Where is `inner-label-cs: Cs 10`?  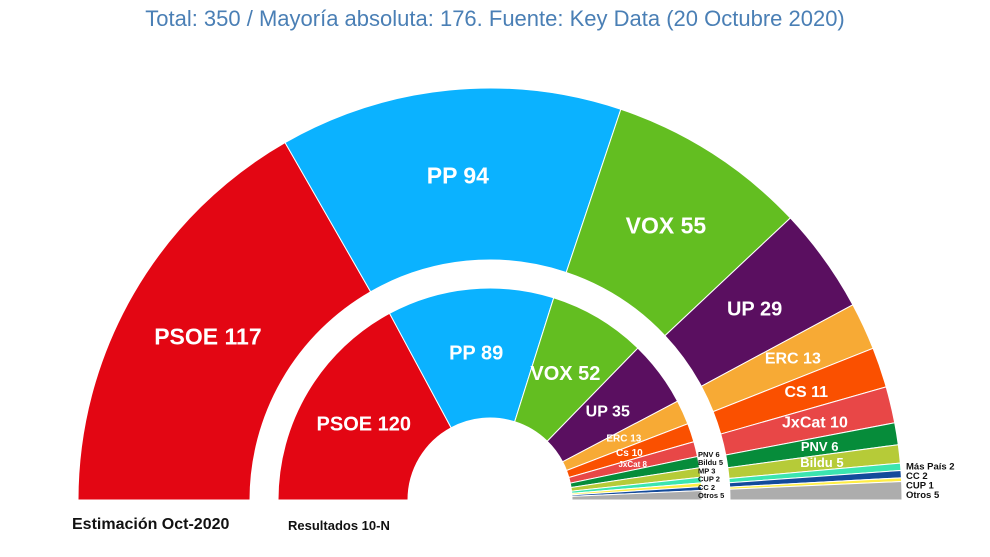
inner-label-cs: Cs 10 is located at coordinates (629, 453).